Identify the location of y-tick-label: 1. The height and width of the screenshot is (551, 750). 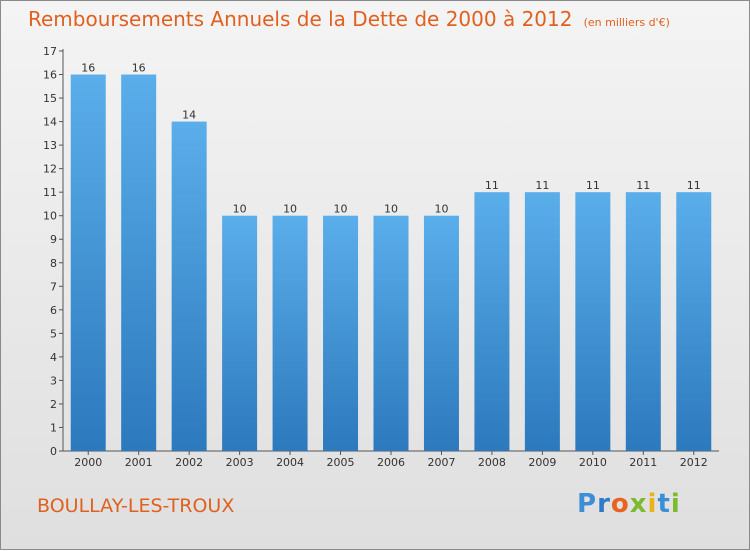
(53, 427).